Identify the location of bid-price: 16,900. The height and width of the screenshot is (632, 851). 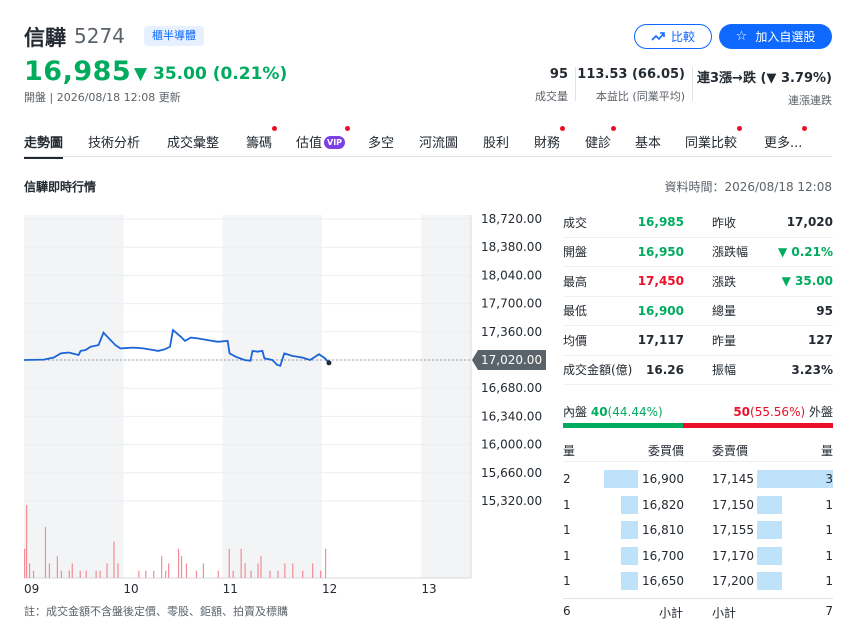
(663, 479).